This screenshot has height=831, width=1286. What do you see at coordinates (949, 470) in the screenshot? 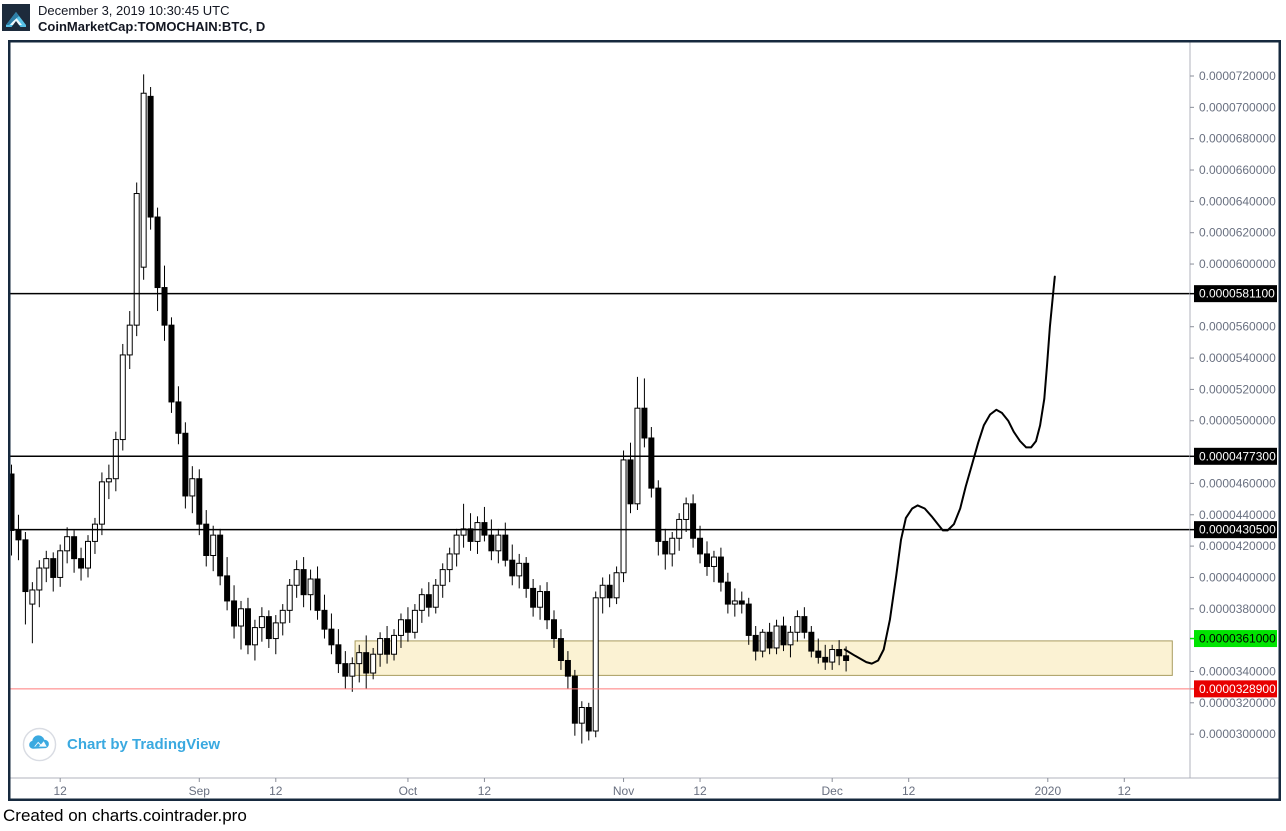
I see `projection-curve-drawing` at bounding box center [949, 470].